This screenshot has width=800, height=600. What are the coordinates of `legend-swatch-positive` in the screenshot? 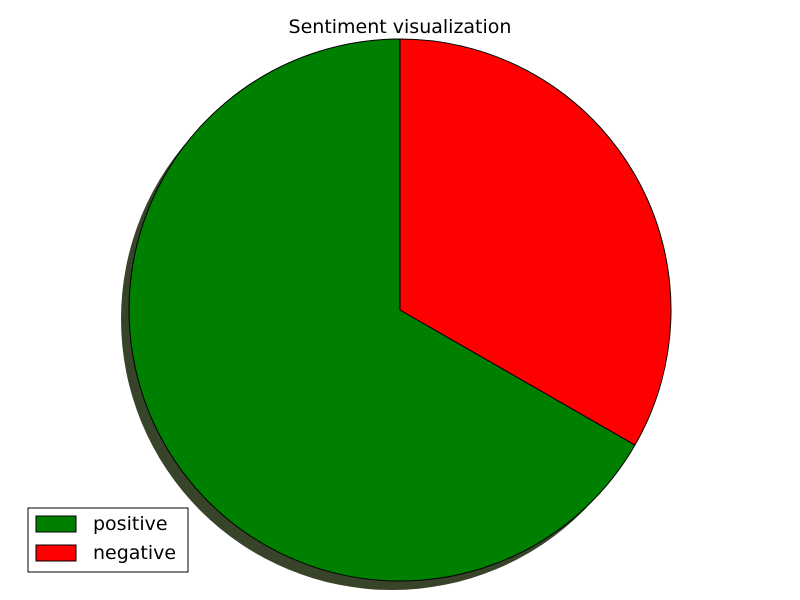 It's located at (56, 524).